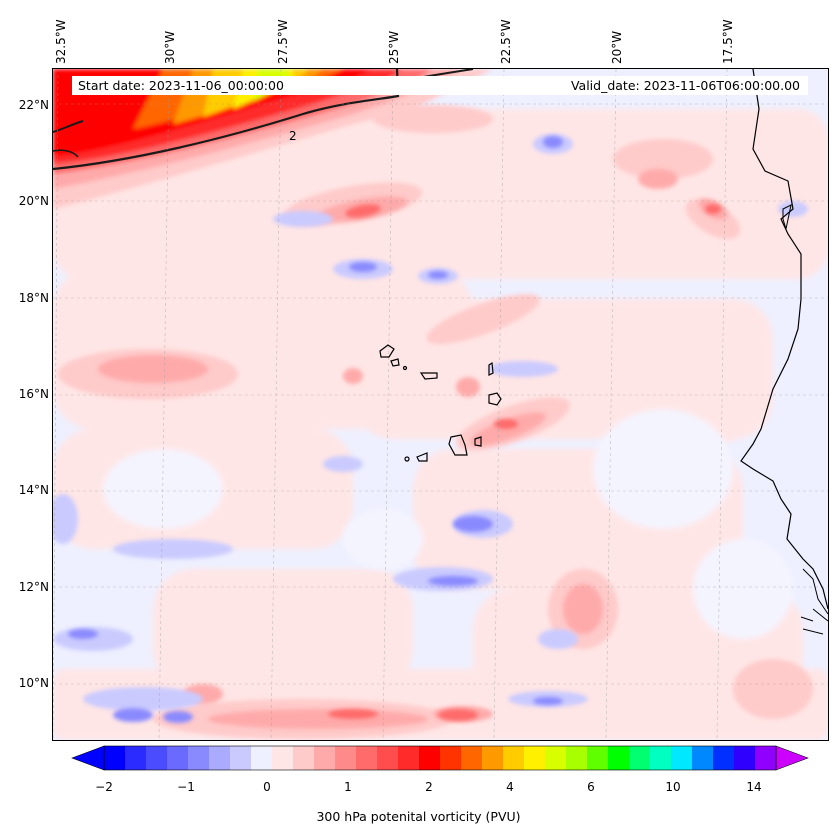 This screenshot has height=836, width=837. I want to click on lon-label-32-5w: 32.5°W, so click(61, 41).